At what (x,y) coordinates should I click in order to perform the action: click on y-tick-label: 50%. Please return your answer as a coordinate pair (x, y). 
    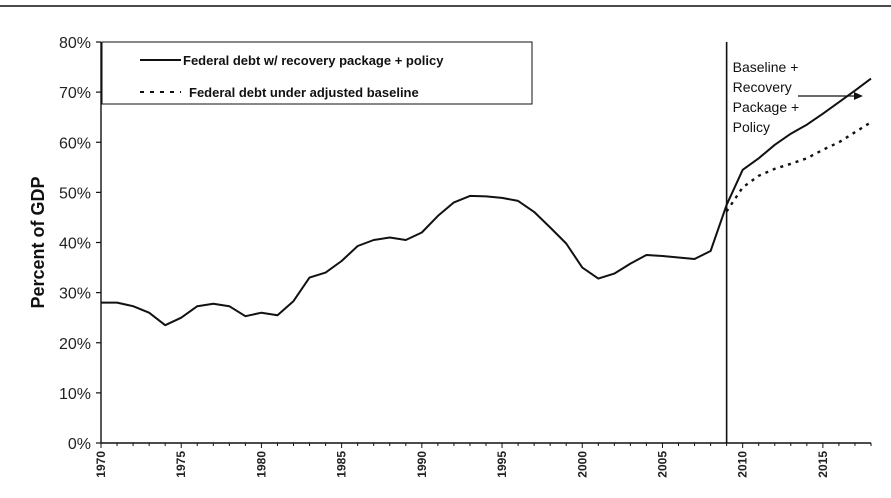
    Looking at the image, I should click on (75, 193).